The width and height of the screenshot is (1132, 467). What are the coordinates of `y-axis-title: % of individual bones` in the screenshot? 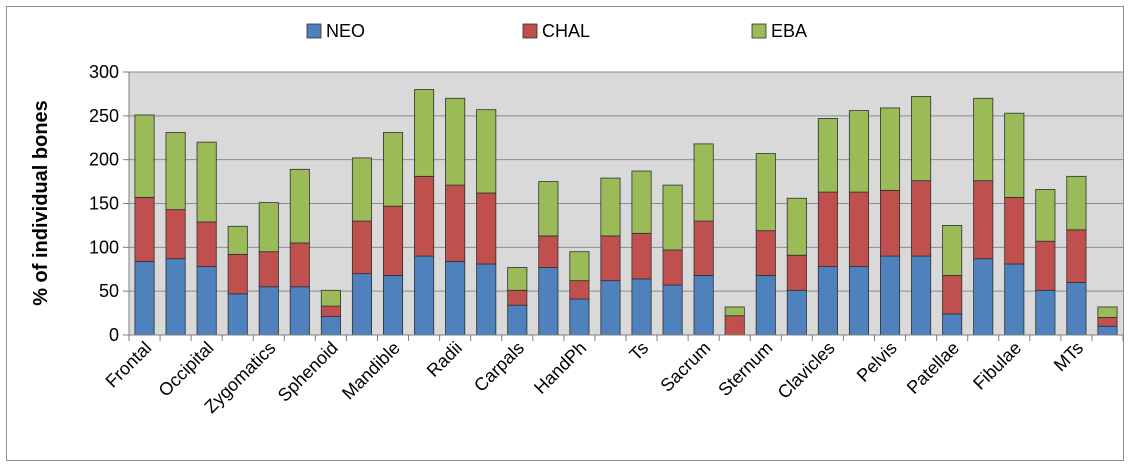 It's located at (41, 203).